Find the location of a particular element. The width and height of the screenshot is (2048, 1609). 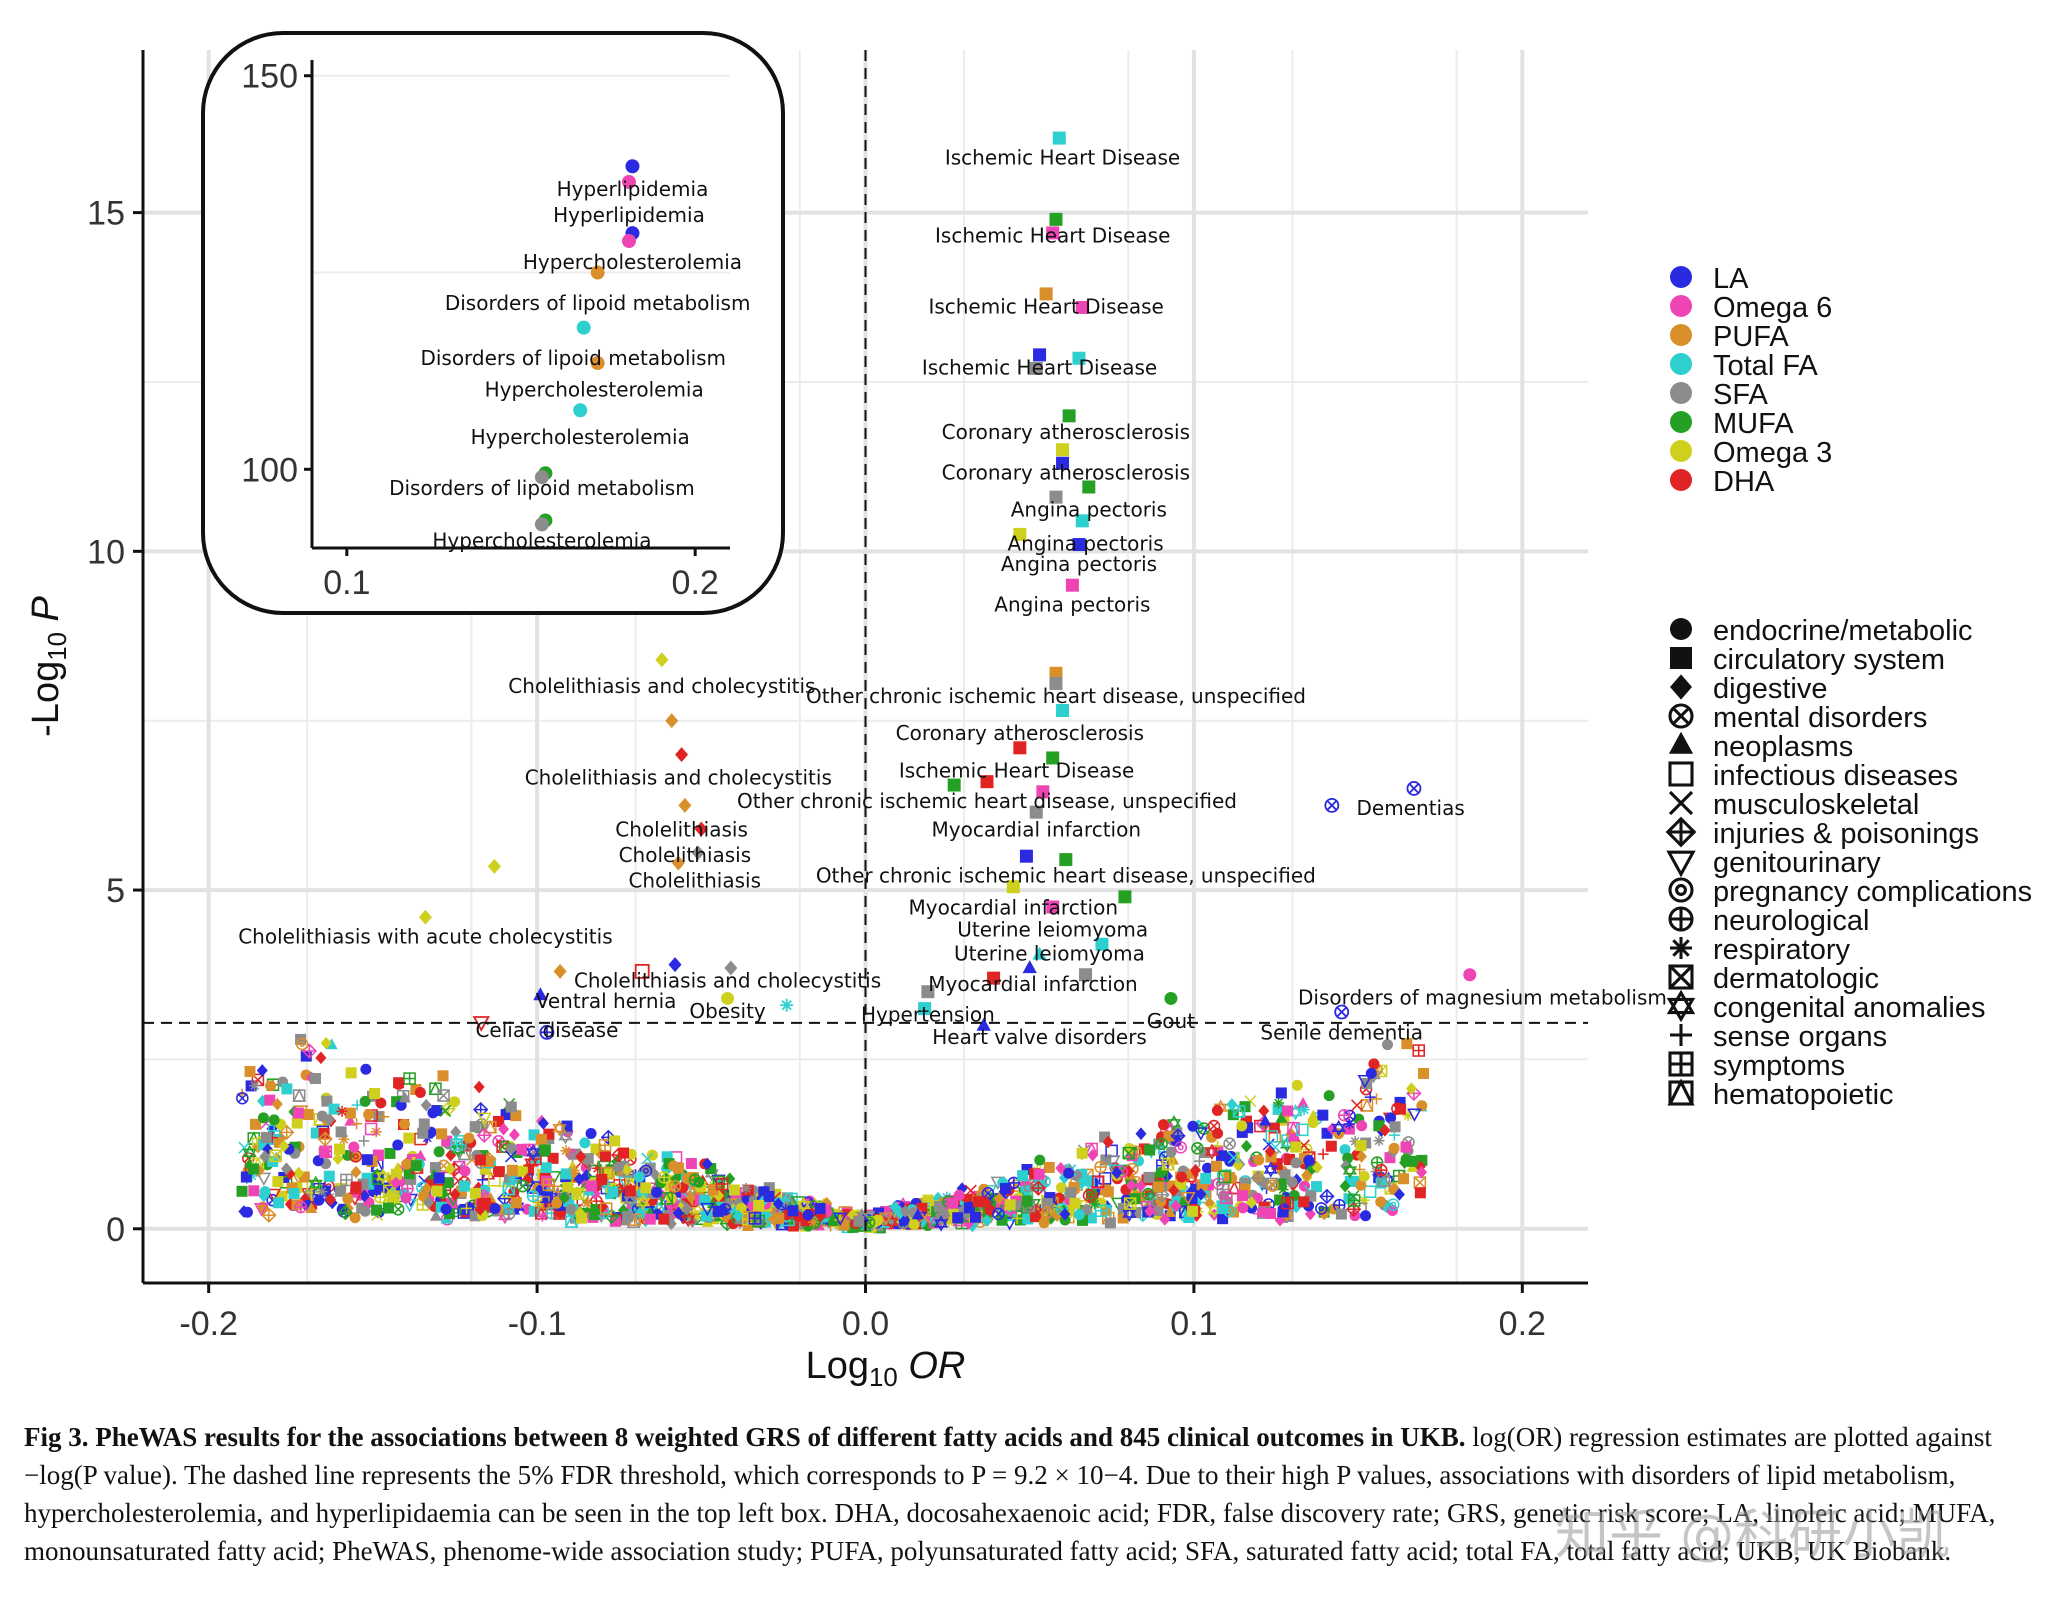

point-label: Cholelithiasis with acute cholecystitis is located at coordinates (425, 936).